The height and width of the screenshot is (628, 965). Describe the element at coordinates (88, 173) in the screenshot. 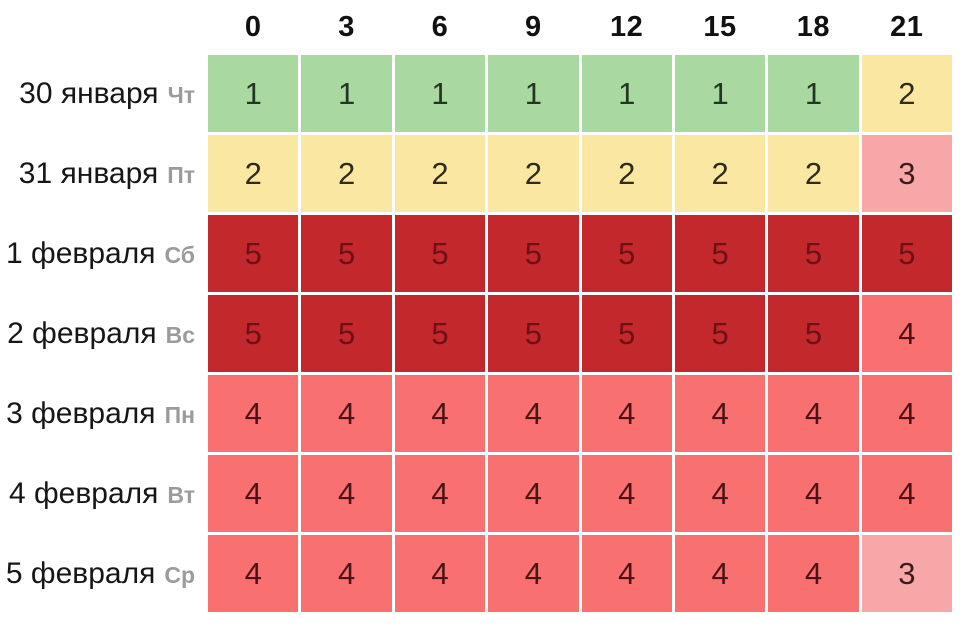

I see `date-text: 31 января` at that location.